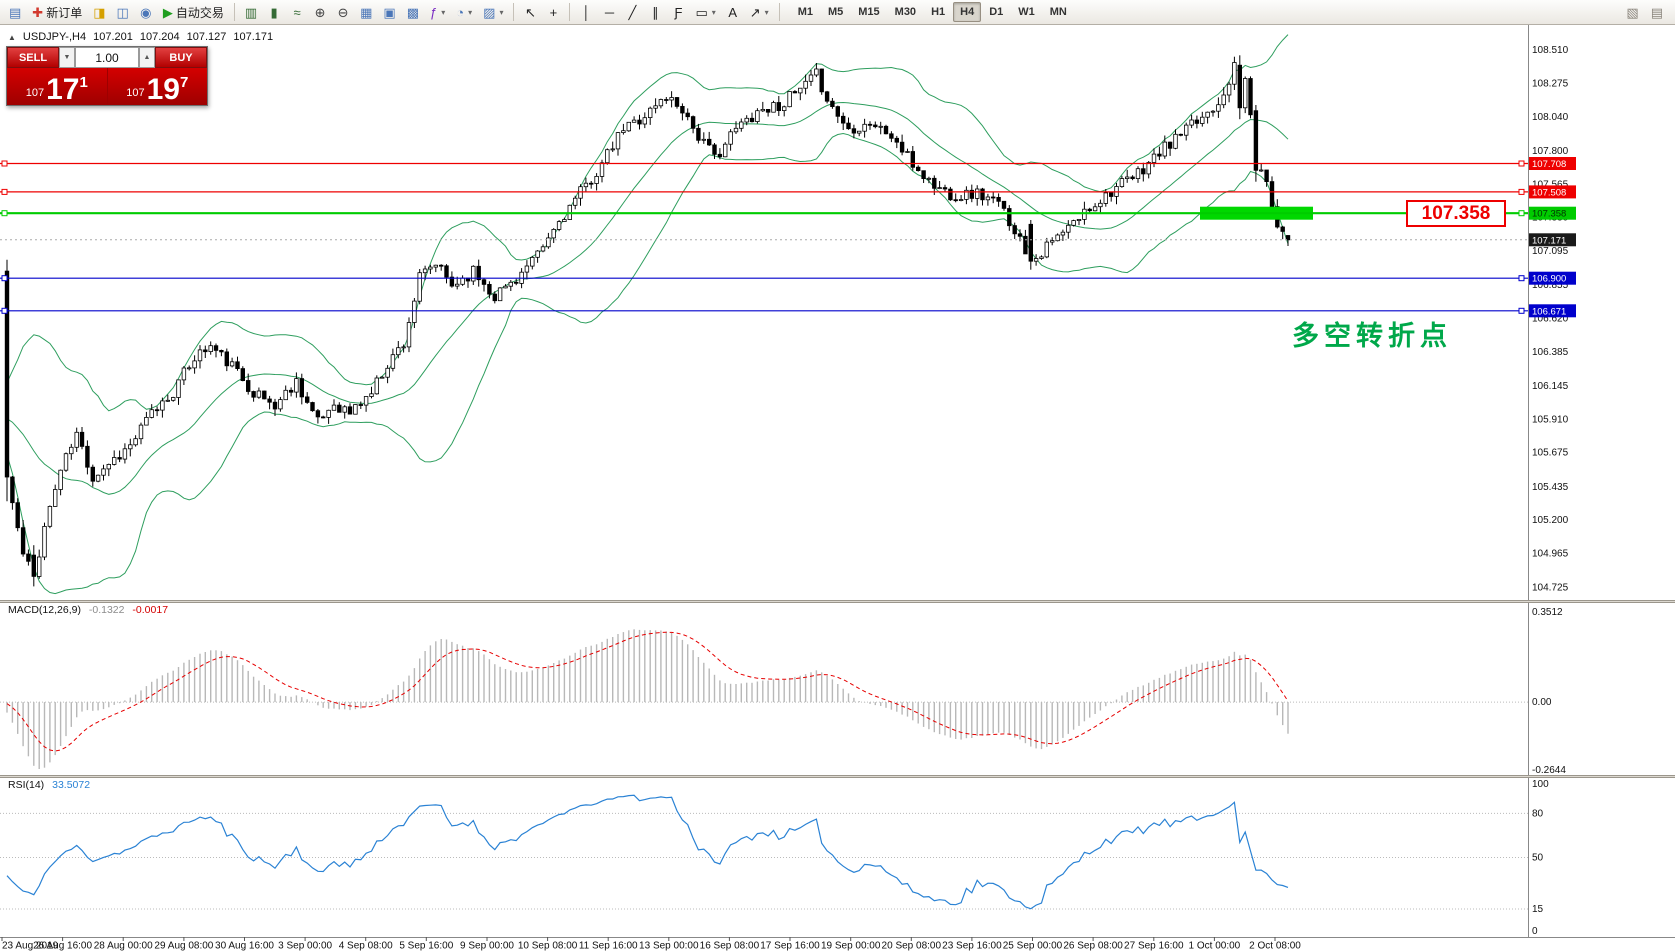 This screenshot has height=951, width=1675. I want to click on buy-button: BUY, so click(181, 57).